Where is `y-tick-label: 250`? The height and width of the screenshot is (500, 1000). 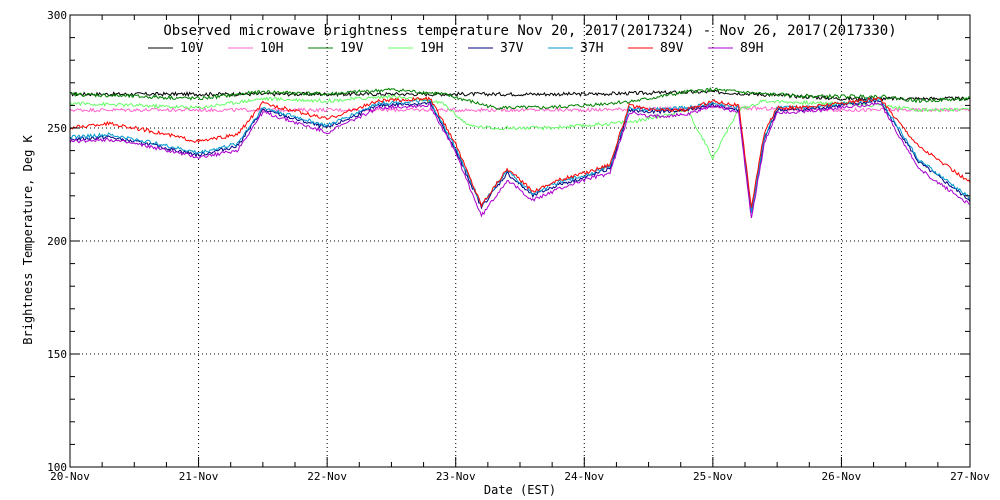 y-tick-label: 250 is located at coordinates (57, 128).